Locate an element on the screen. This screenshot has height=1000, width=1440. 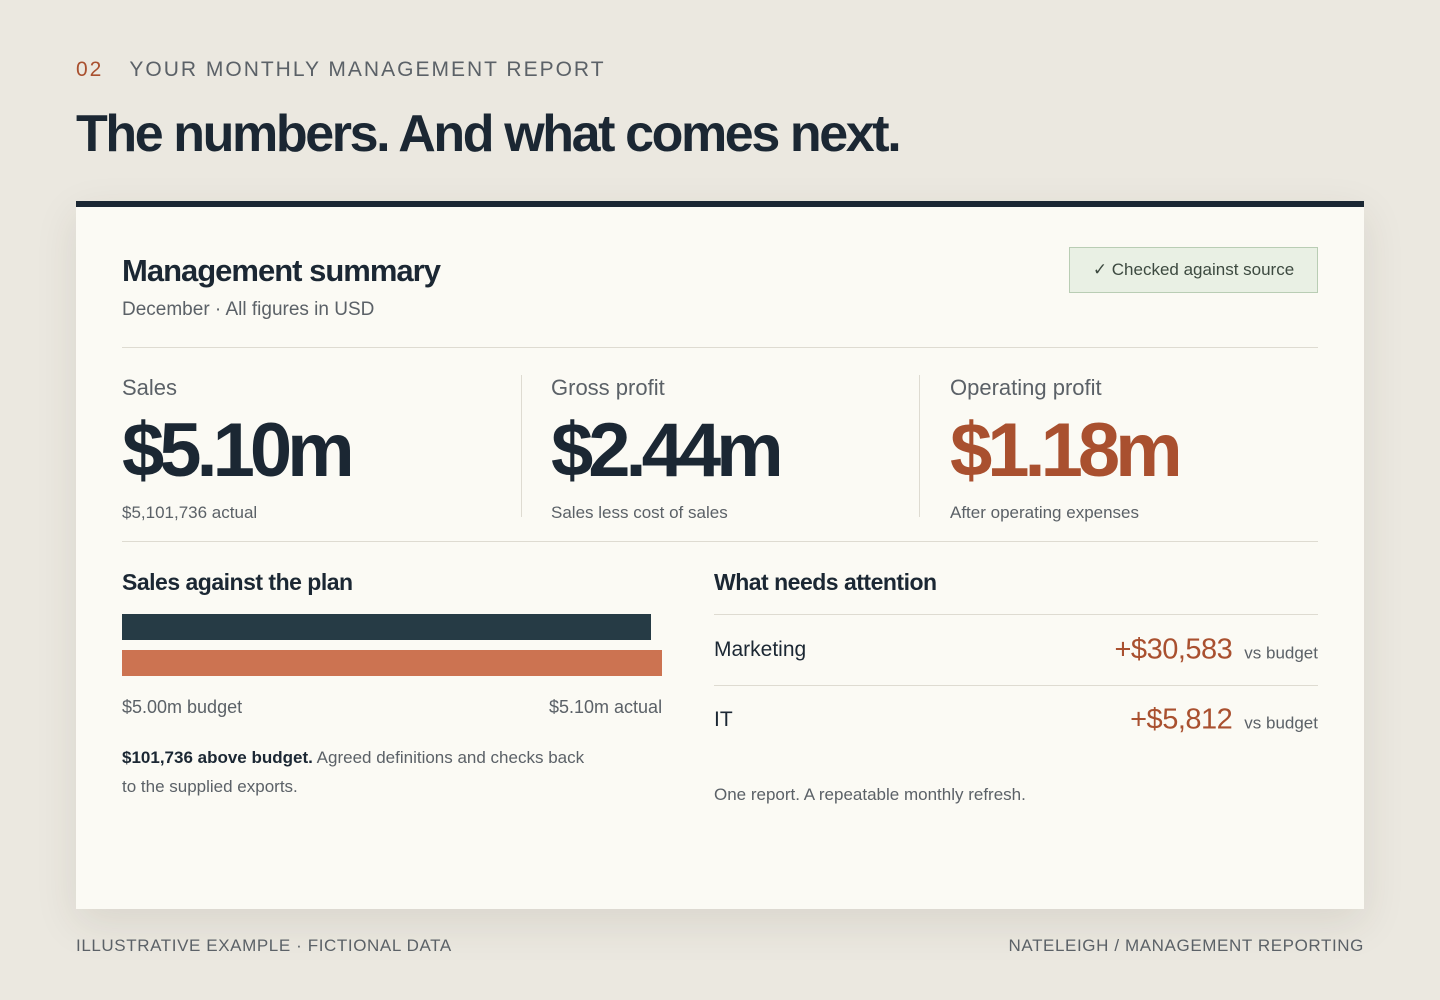
actual-bar is located at coordinates (392, 663).